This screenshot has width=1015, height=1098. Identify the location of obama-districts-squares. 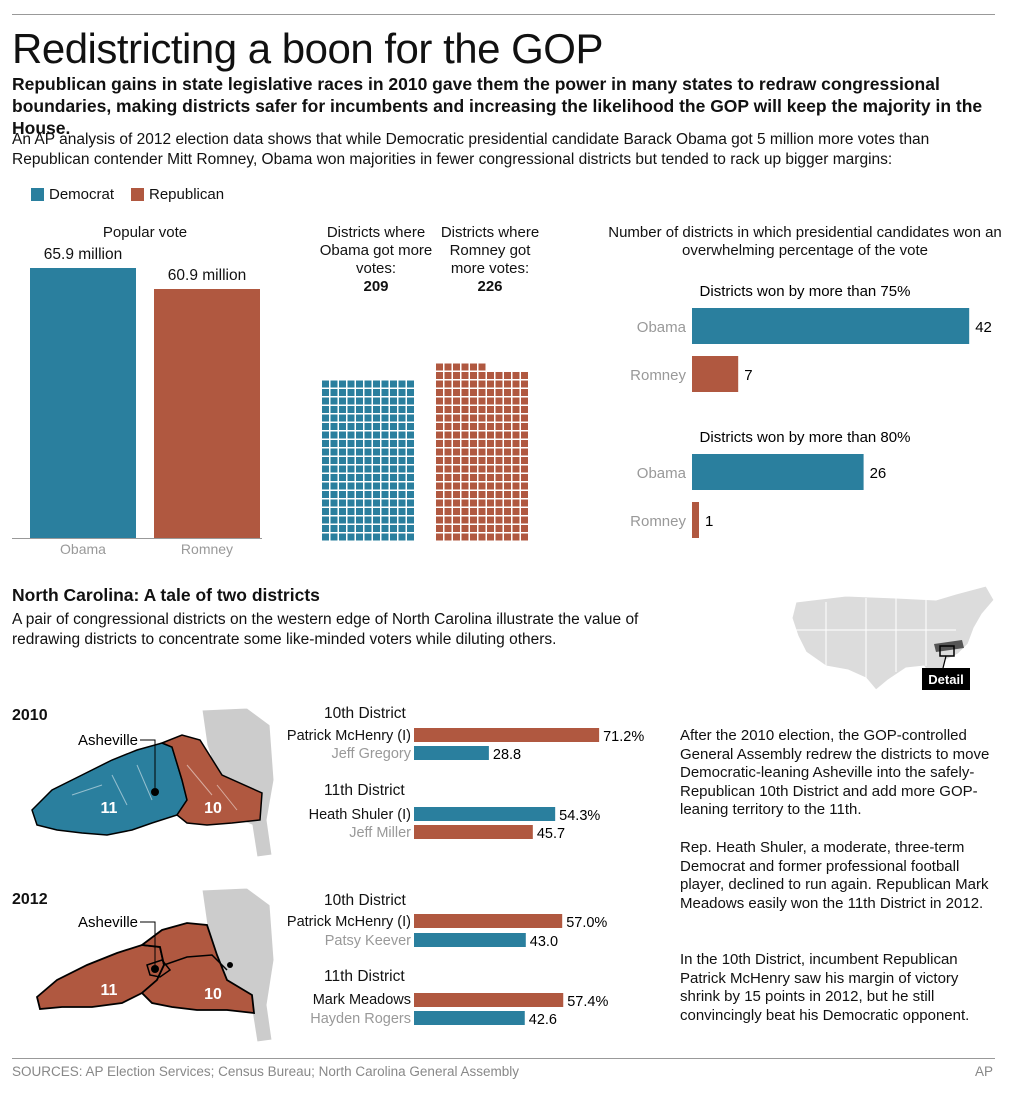
(368, 460).